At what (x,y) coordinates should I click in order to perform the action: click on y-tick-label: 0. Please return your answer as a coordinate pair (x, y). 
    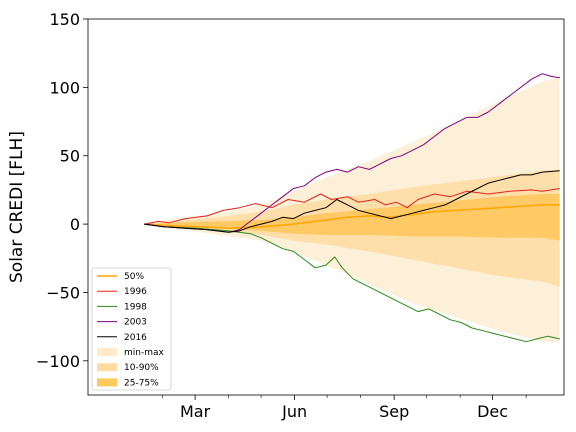
    Looking at the image, I should click on (75, 224).